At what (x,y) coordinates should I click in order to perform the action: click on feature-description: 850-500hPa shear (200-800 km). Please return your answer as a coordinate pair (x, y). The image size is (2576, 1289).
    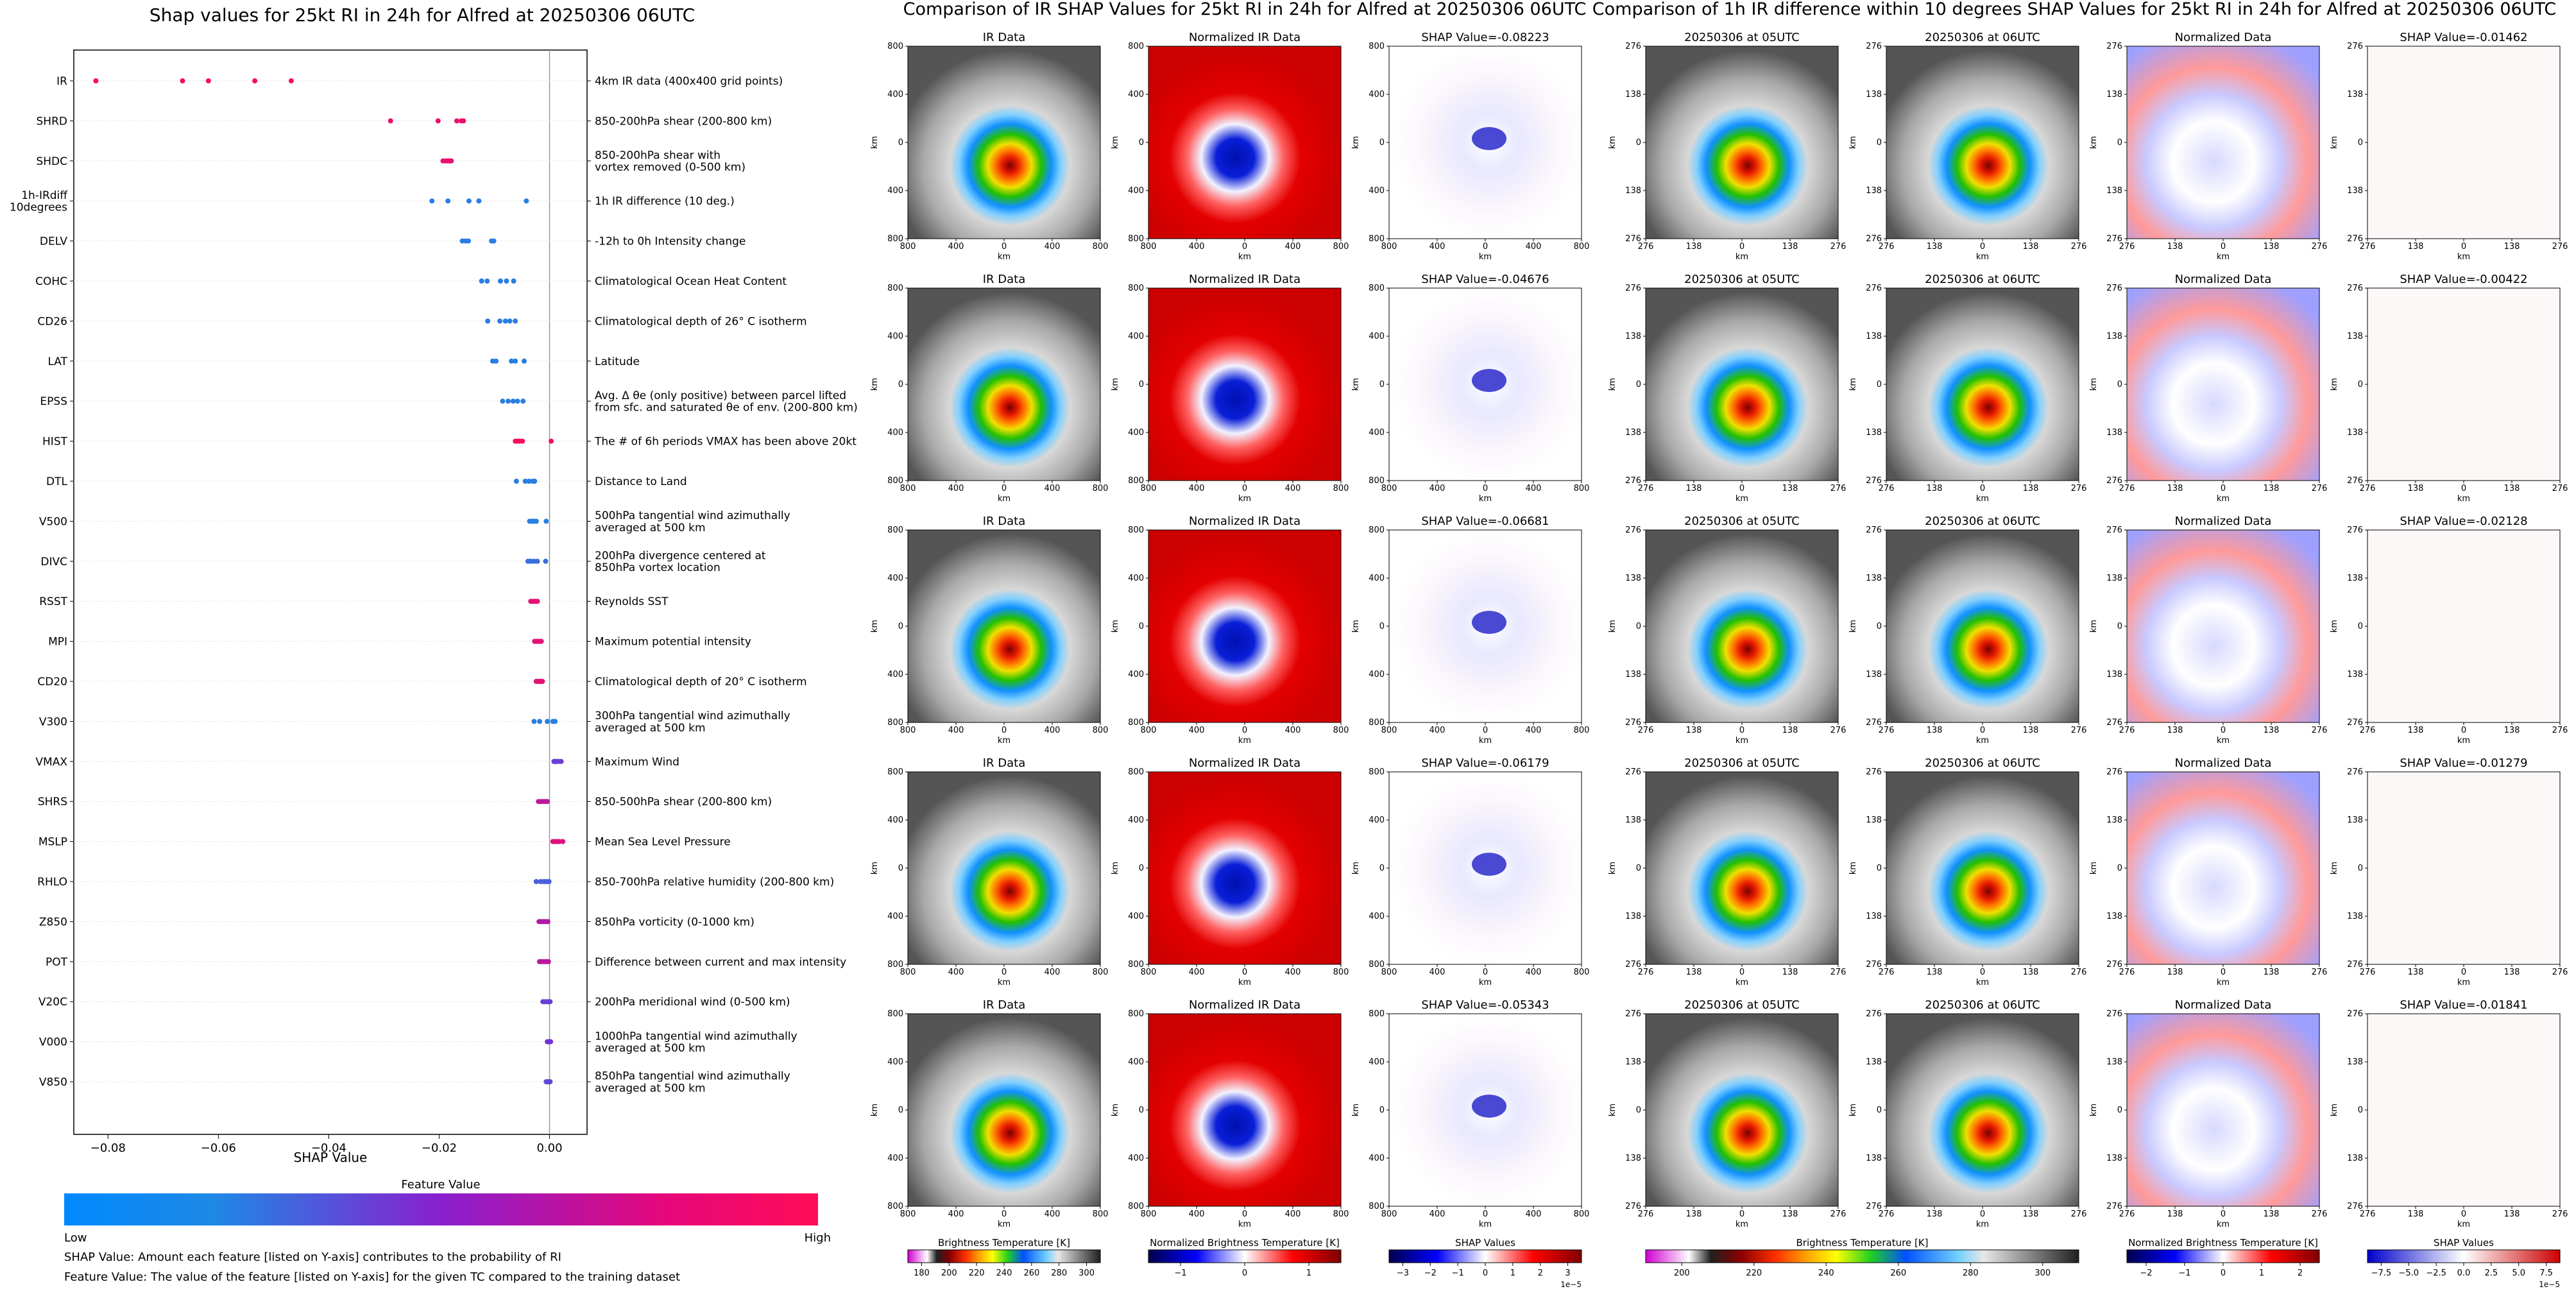
    Looking at the image, I should click on (684, 802).